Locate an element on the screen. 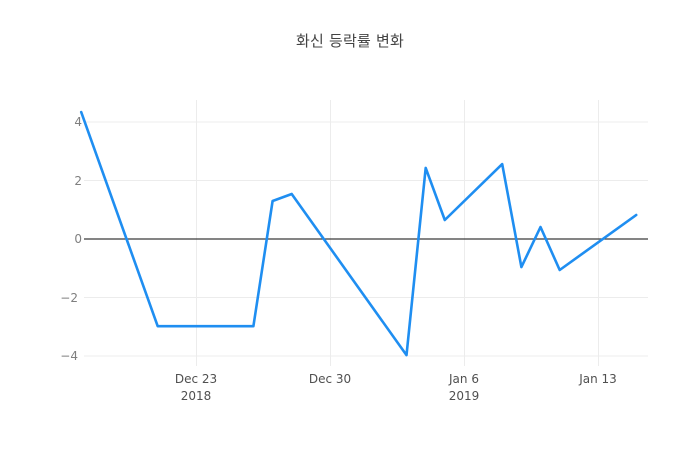  xtick-label-jan13: Jan 13 is located at coordinates (598, 379).